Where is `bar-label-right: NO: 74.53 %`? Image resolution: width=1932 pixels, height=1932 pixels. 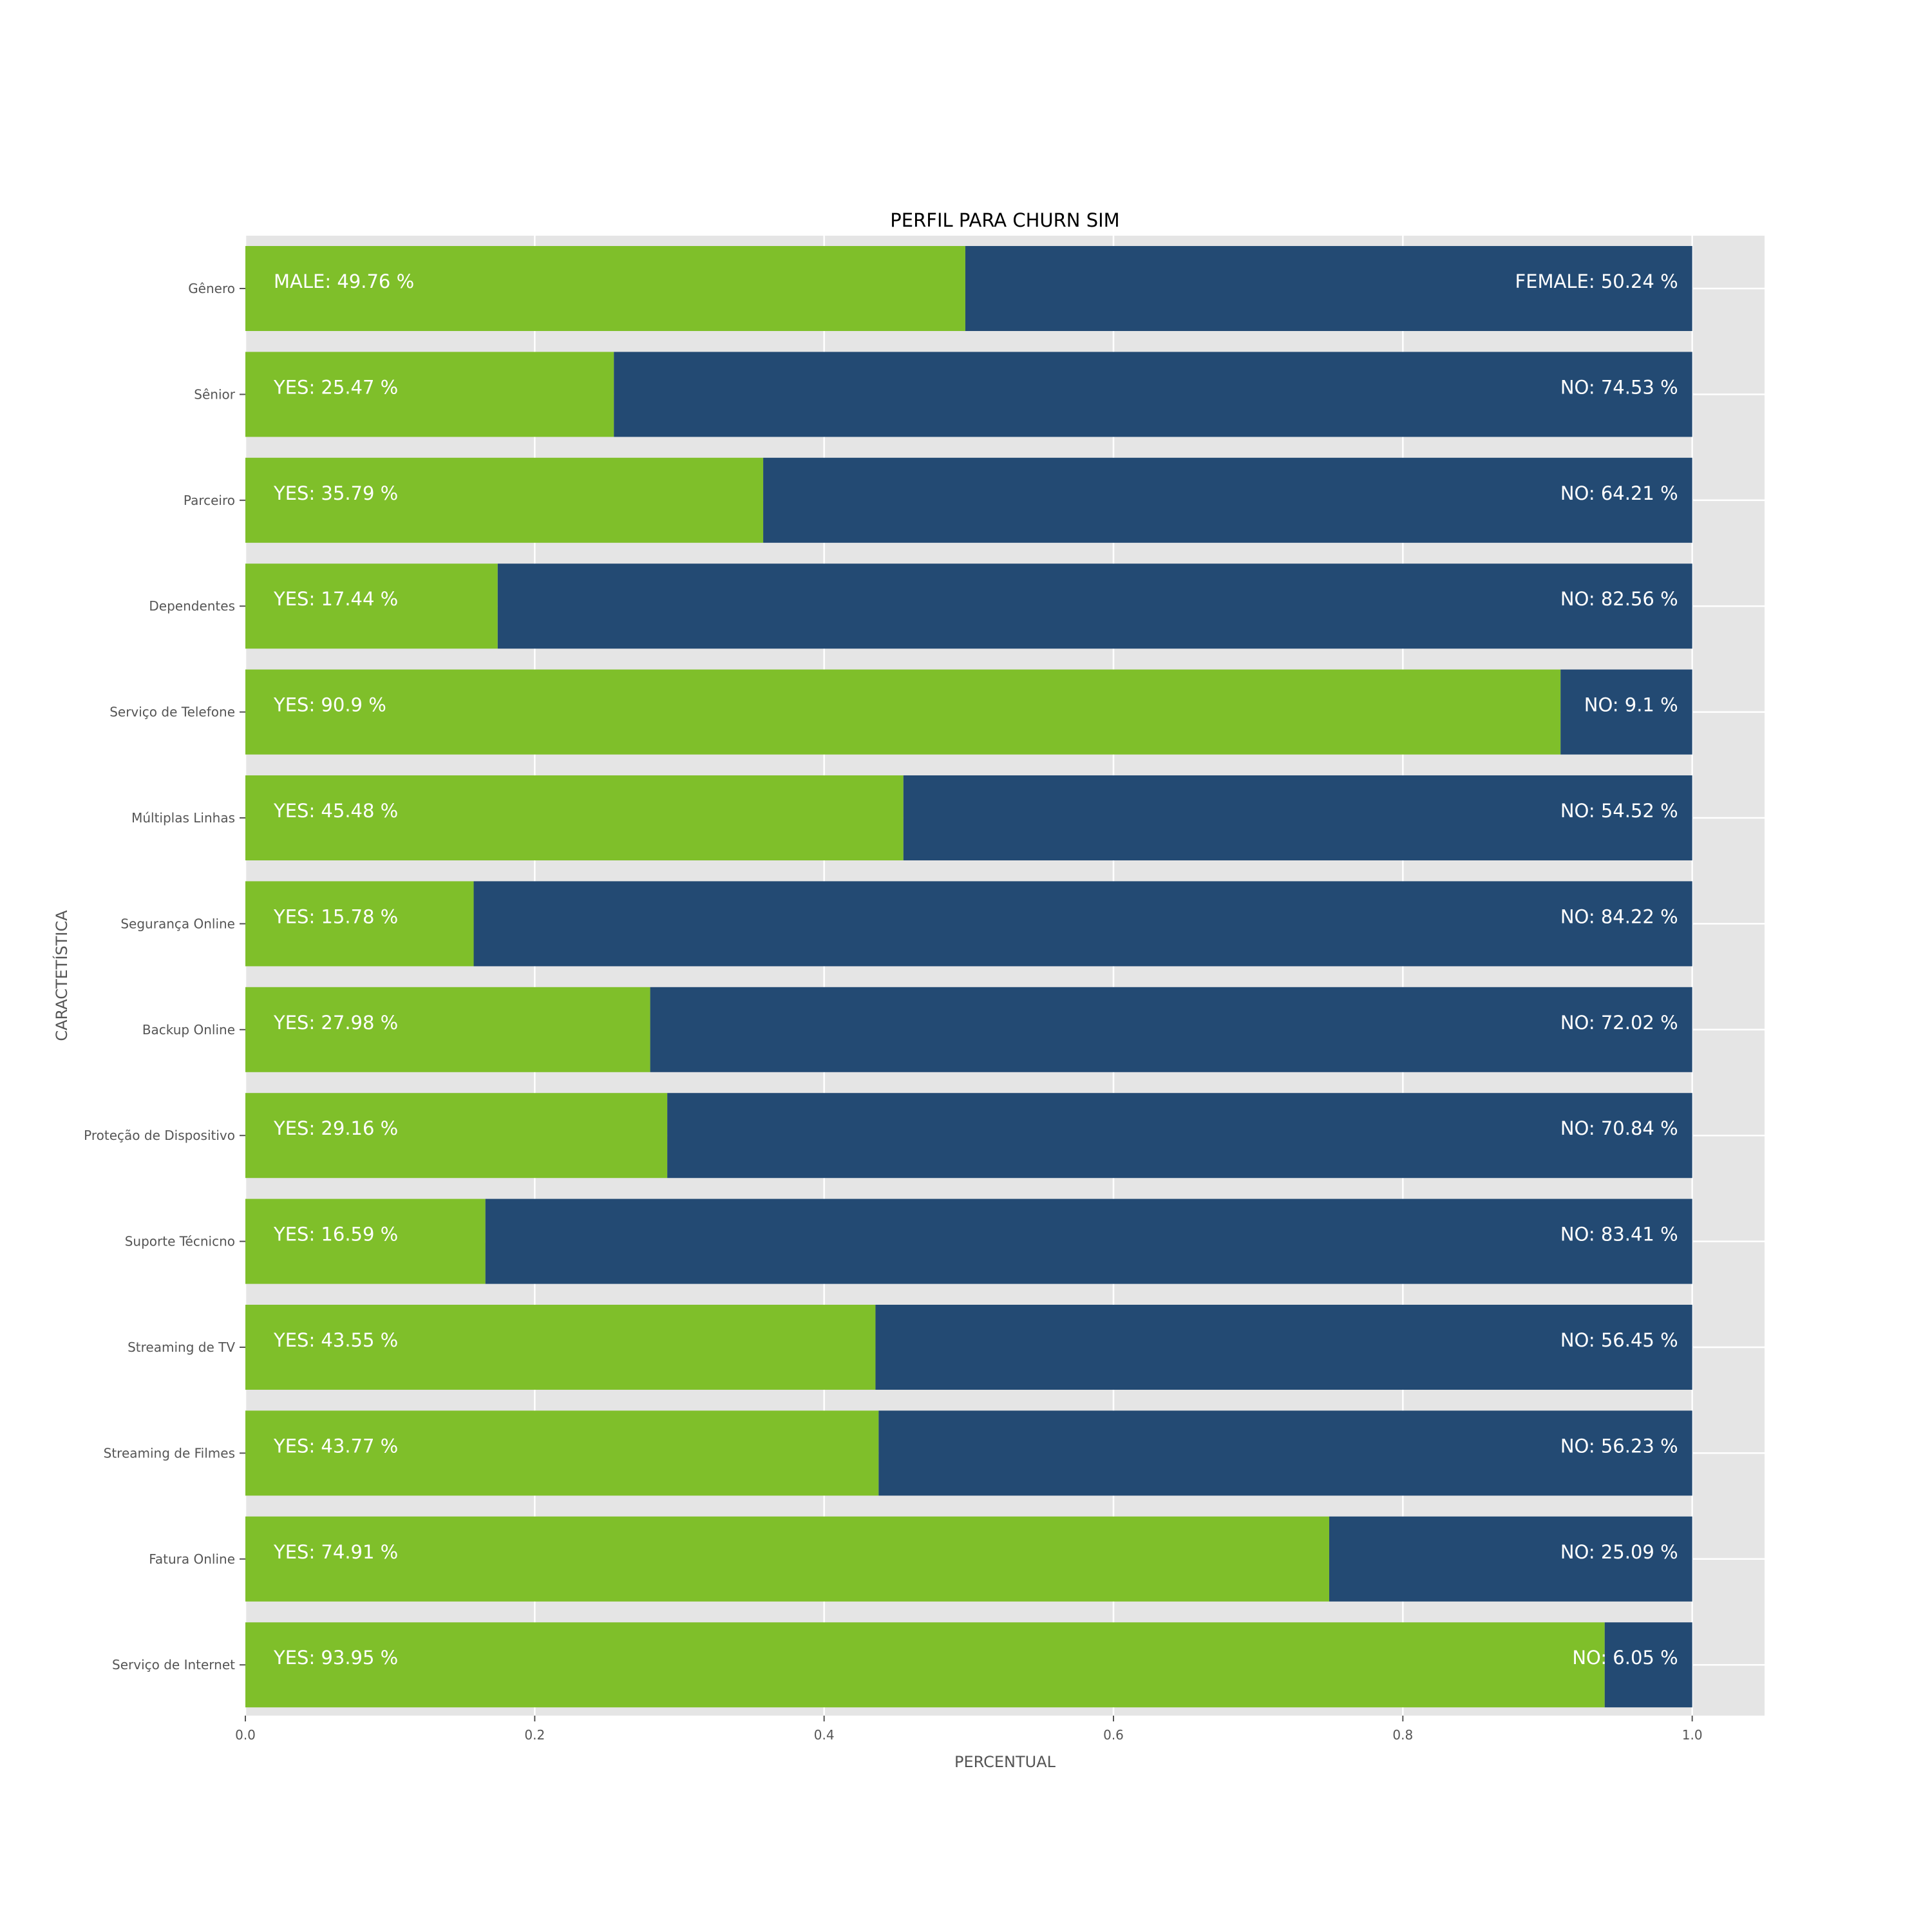
bar-label-right: NO: 74.53 % is located at coordinates (1619, 387).